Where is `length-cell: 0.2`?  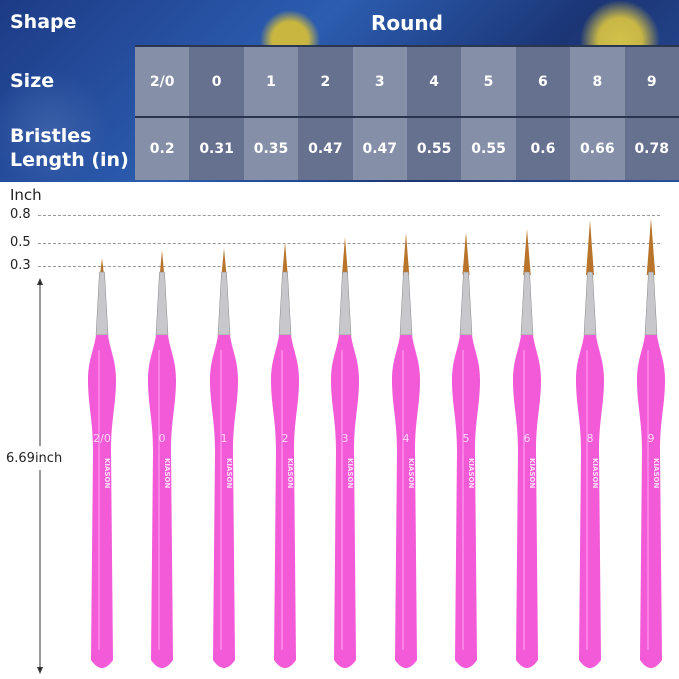 length-cell: 0.2 is located at coordinates (162, 149).